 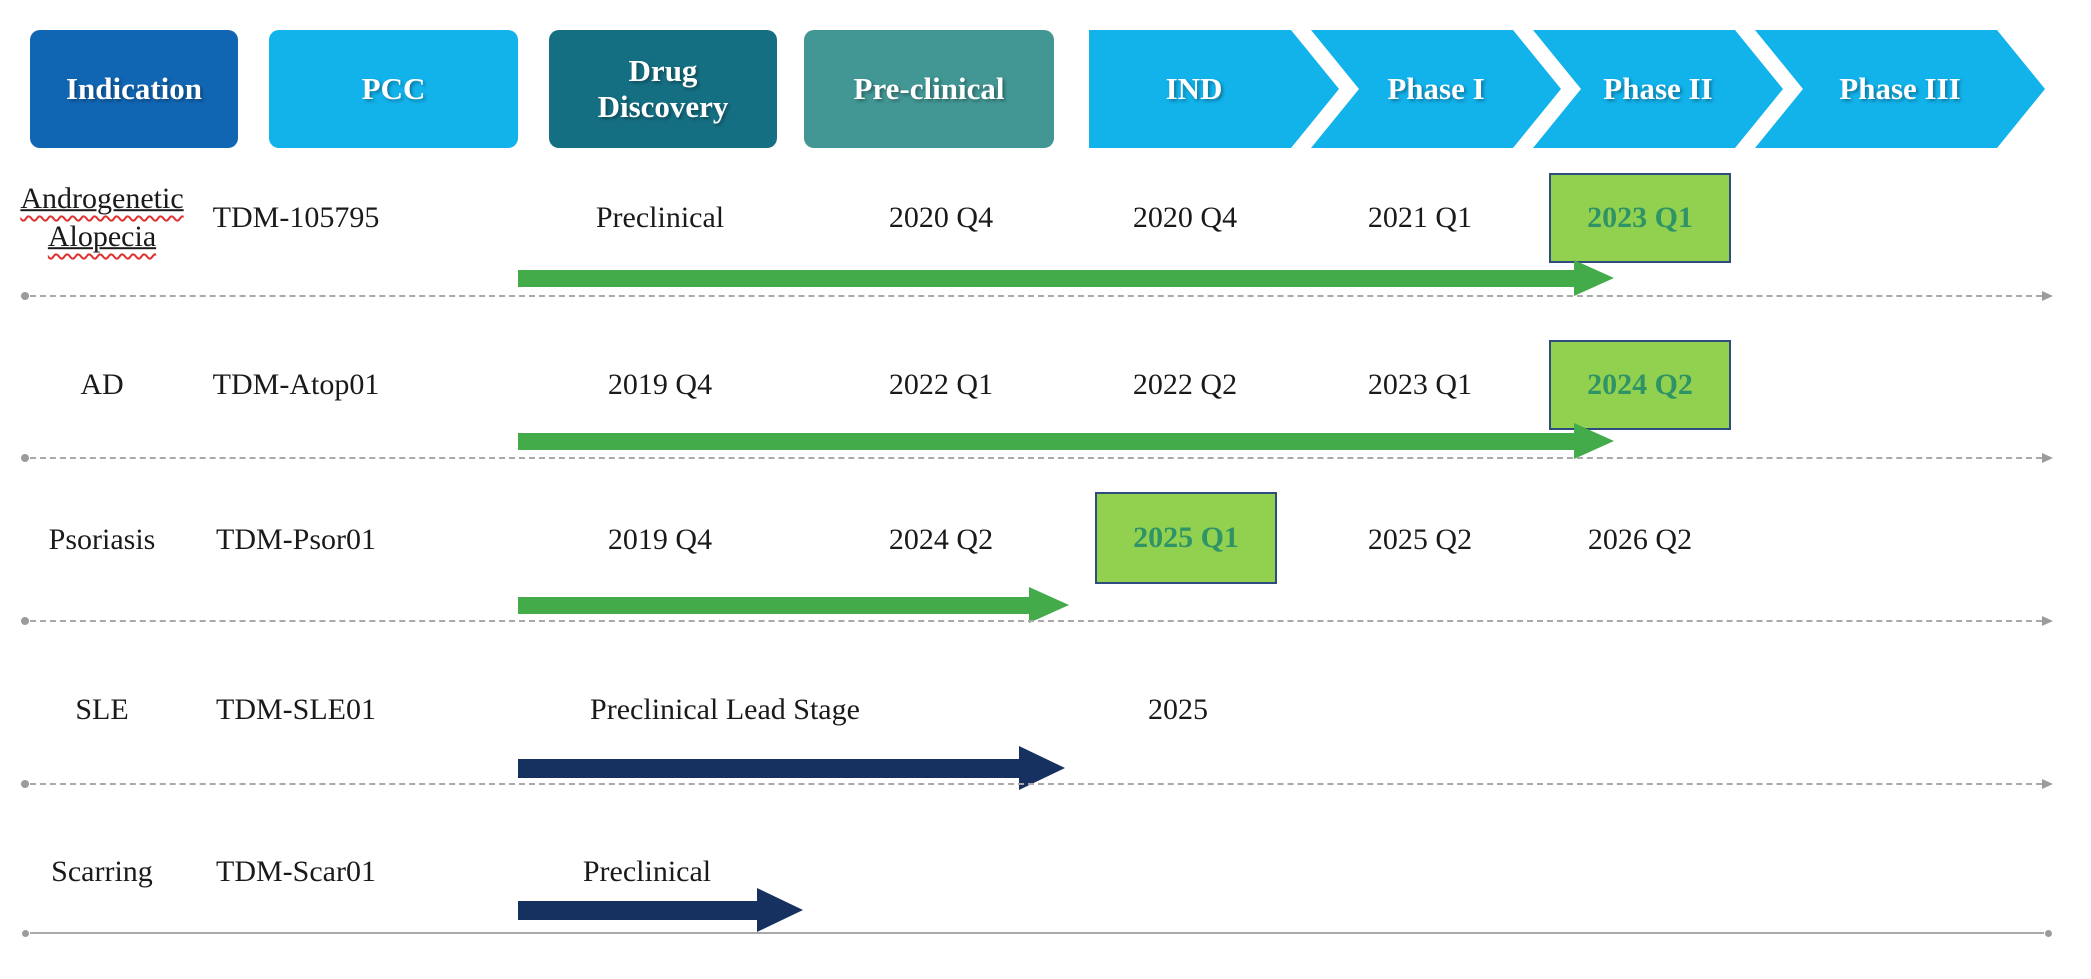 I want to click on header-pre-clinical: Pre-clinical, so click(x=929, y=89).